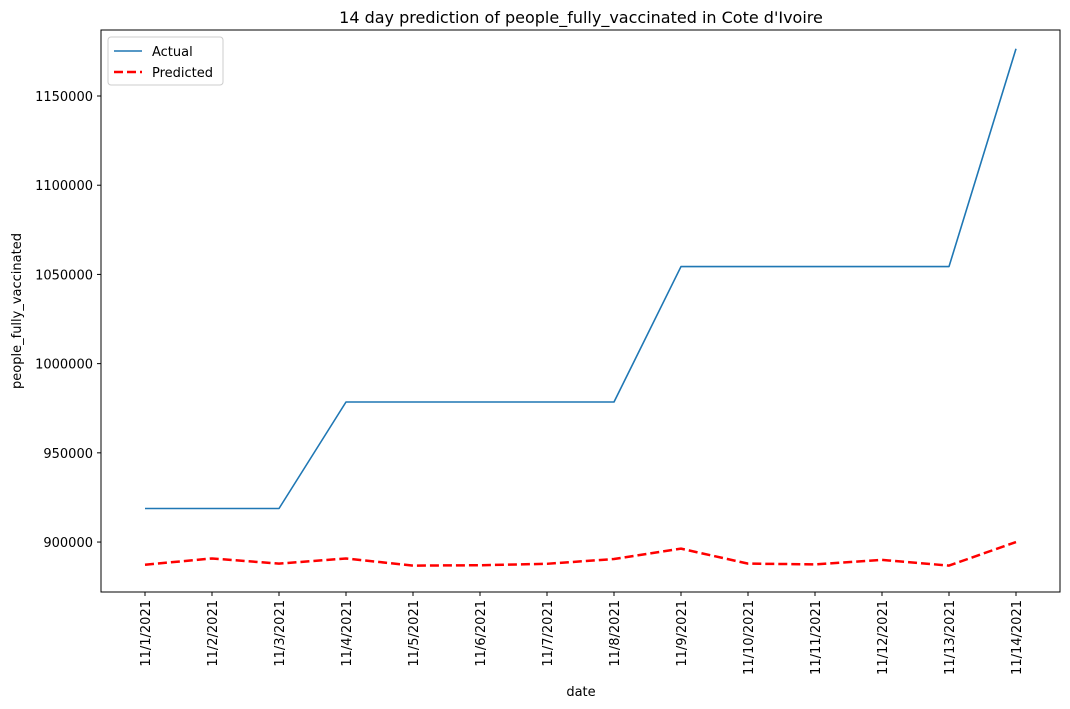 This screenshot has width=1070, height=709. What do you see at coordinates (68, 454) in the screenshot?
I see `y-tick-label: 950000` at bounding box center [68, 454].